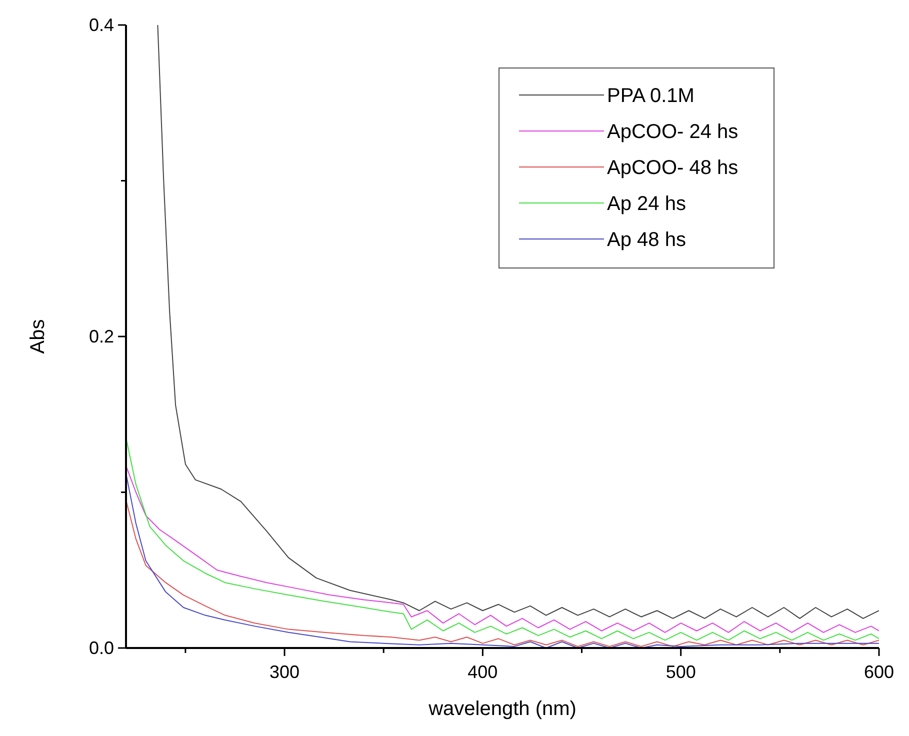 The height and width of the screenshot is (736, 909). Describe the element at coordinates (672, 168) in the screenshot. I see `legend-label: ApCOO- 48 hs` at that location.